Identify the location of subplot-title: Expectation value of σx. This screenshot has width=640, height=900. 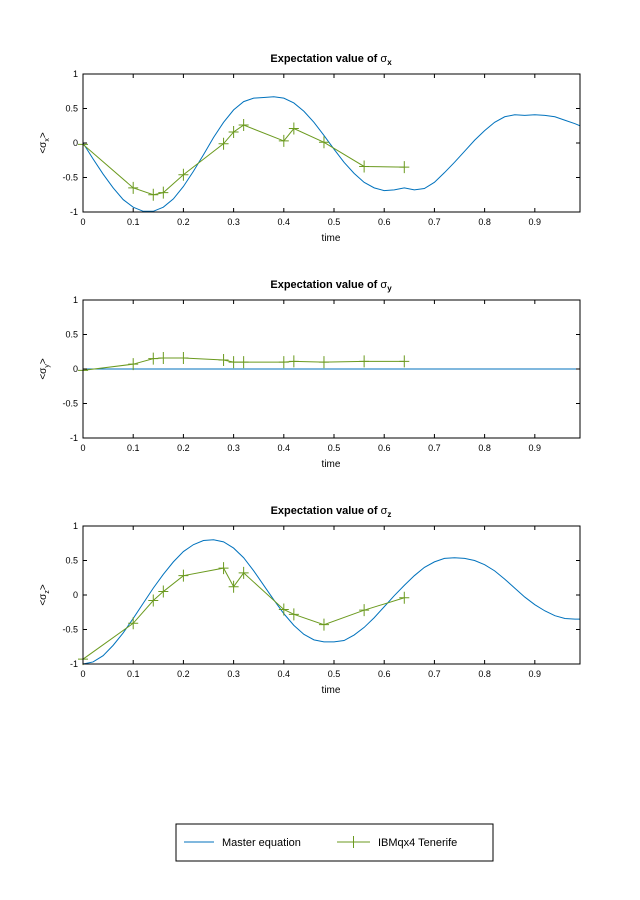
(331, 60).